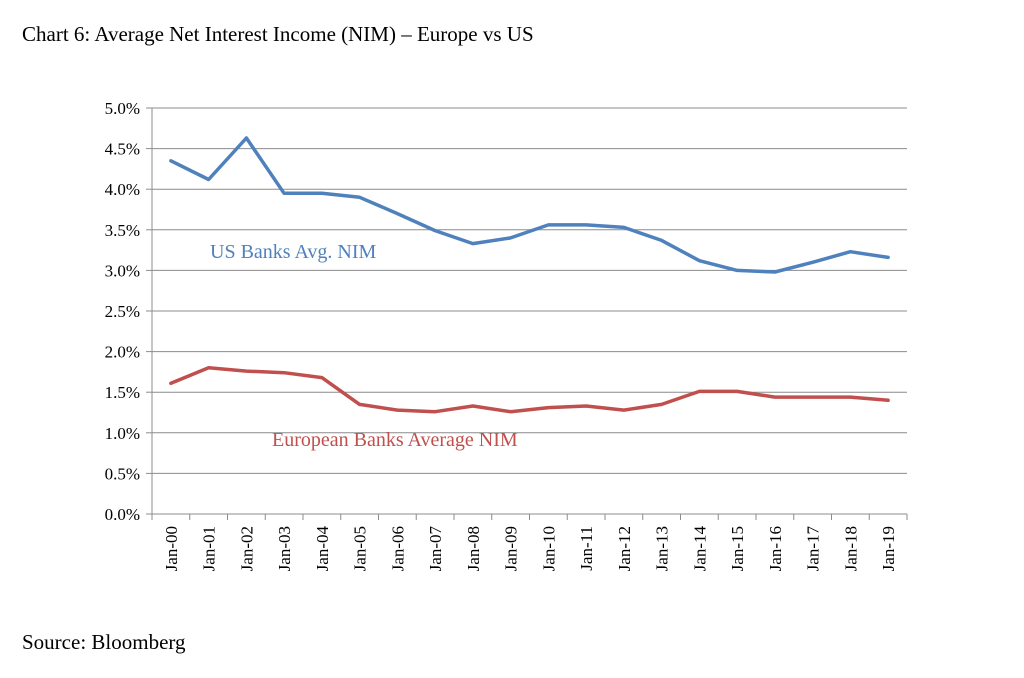 The width and height of the screenshot is (1024, 678). What do you see at coordinates (397, 548) in the screenshot?
I see `x-tick-label: Jan-06` at bounding box center [397, 548].